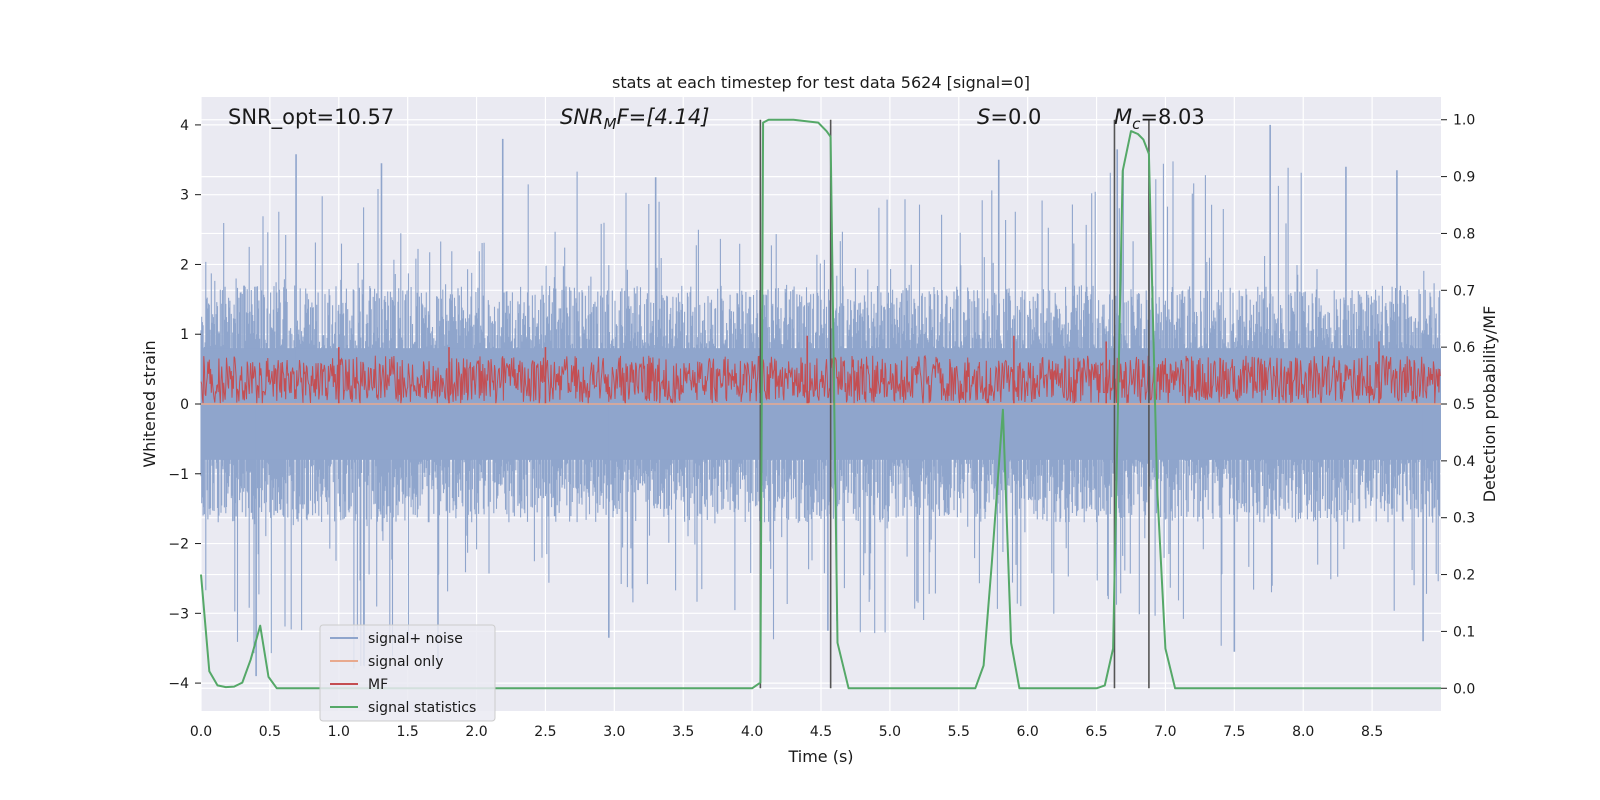 The height and width of the screenshot is (800, 1600). What do you see at coordinates (1489, 404) in the screenshot?
I see `y-axis-label-right: Detection probability/MF` at bounding box center [1489, 404].